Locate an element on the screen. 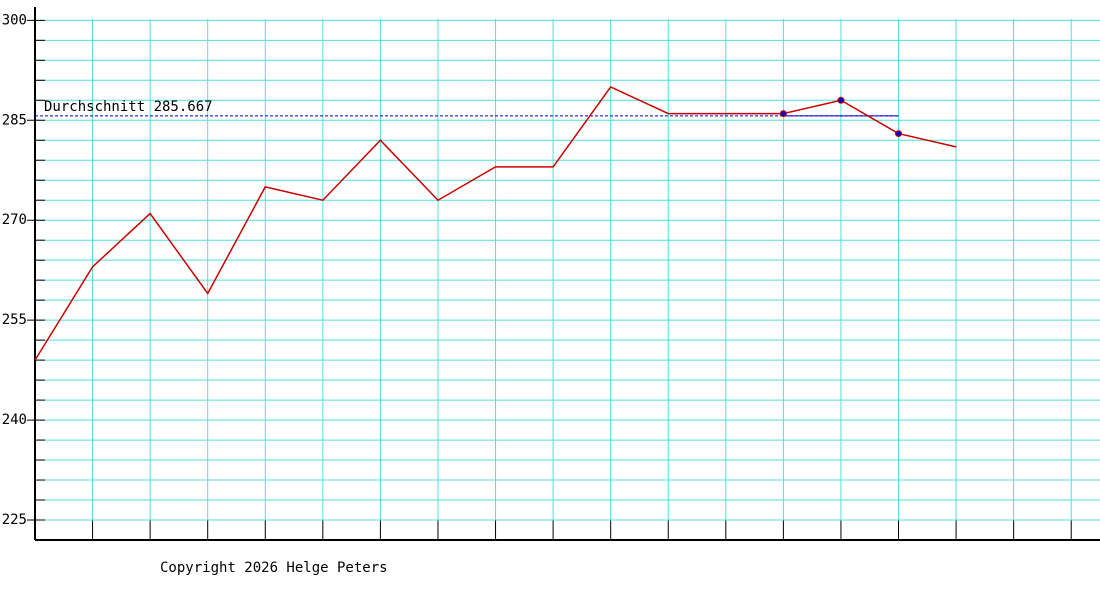 This screenshot has width=1100, height=600. copyright: Copyright 2026 Helge Peters is located at coordinates (274, 568).